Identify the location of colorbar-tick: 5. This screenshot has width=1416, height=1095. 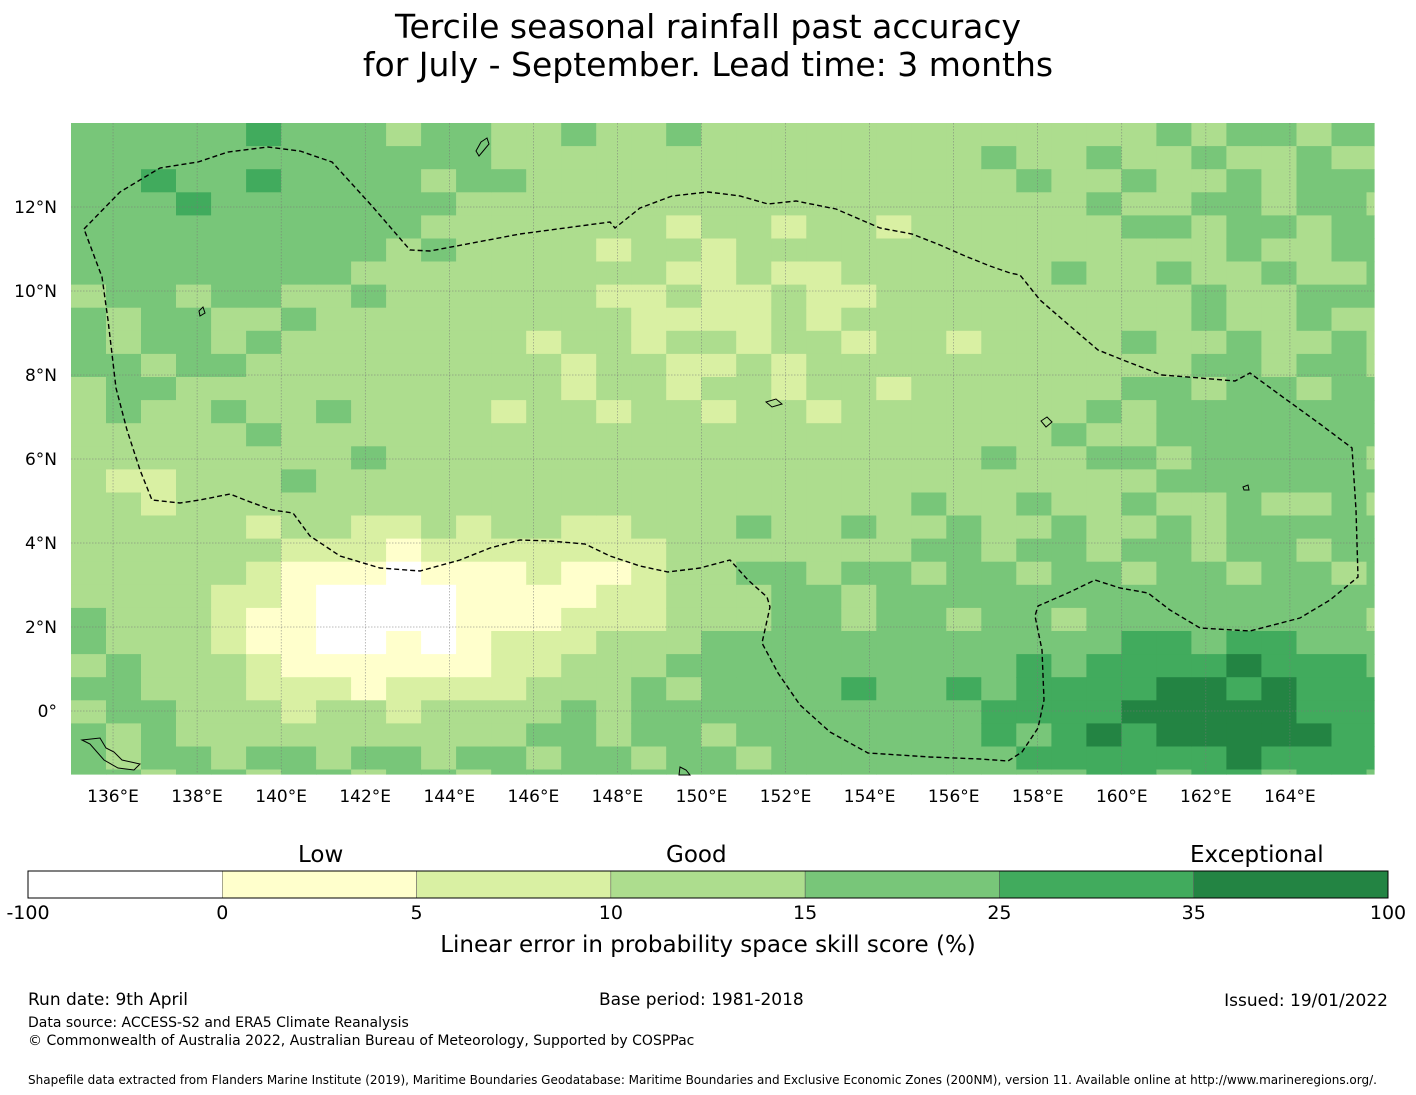
(416, 913).